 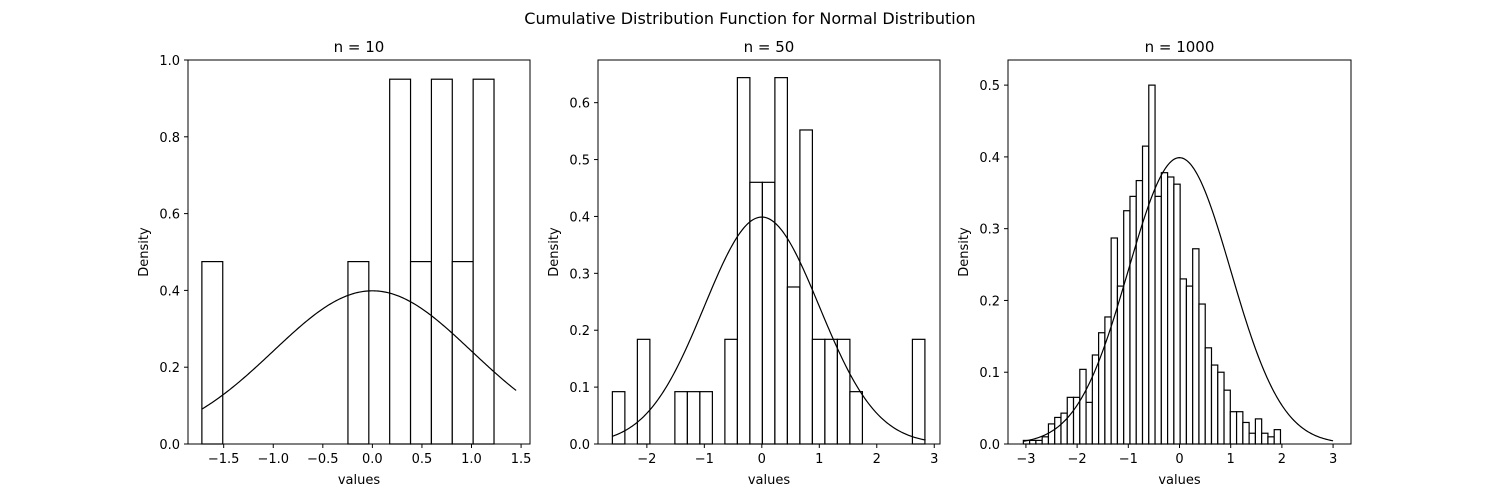 What do you see at coordinates (1180, 47) in the screenshot?
I see `subplot-title: n = 1000` at bounding box center [1180, 47].